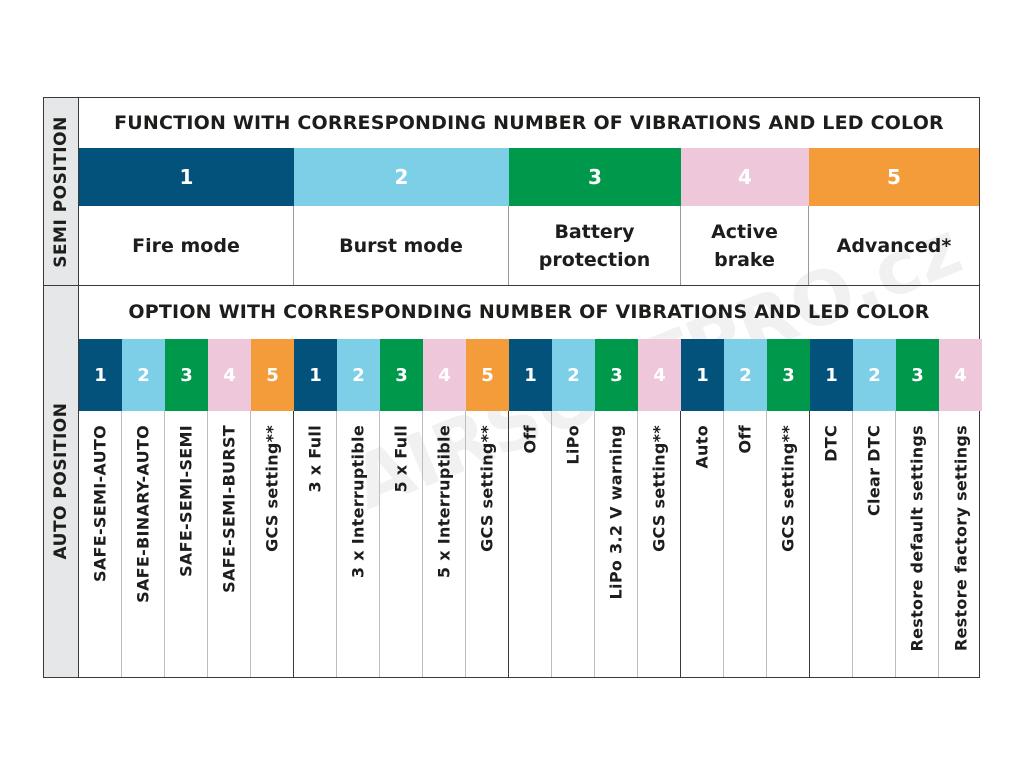 This screenshot has width=1024, height=768. I want to click on function-label-5: Advanced*, so click(894, 245).